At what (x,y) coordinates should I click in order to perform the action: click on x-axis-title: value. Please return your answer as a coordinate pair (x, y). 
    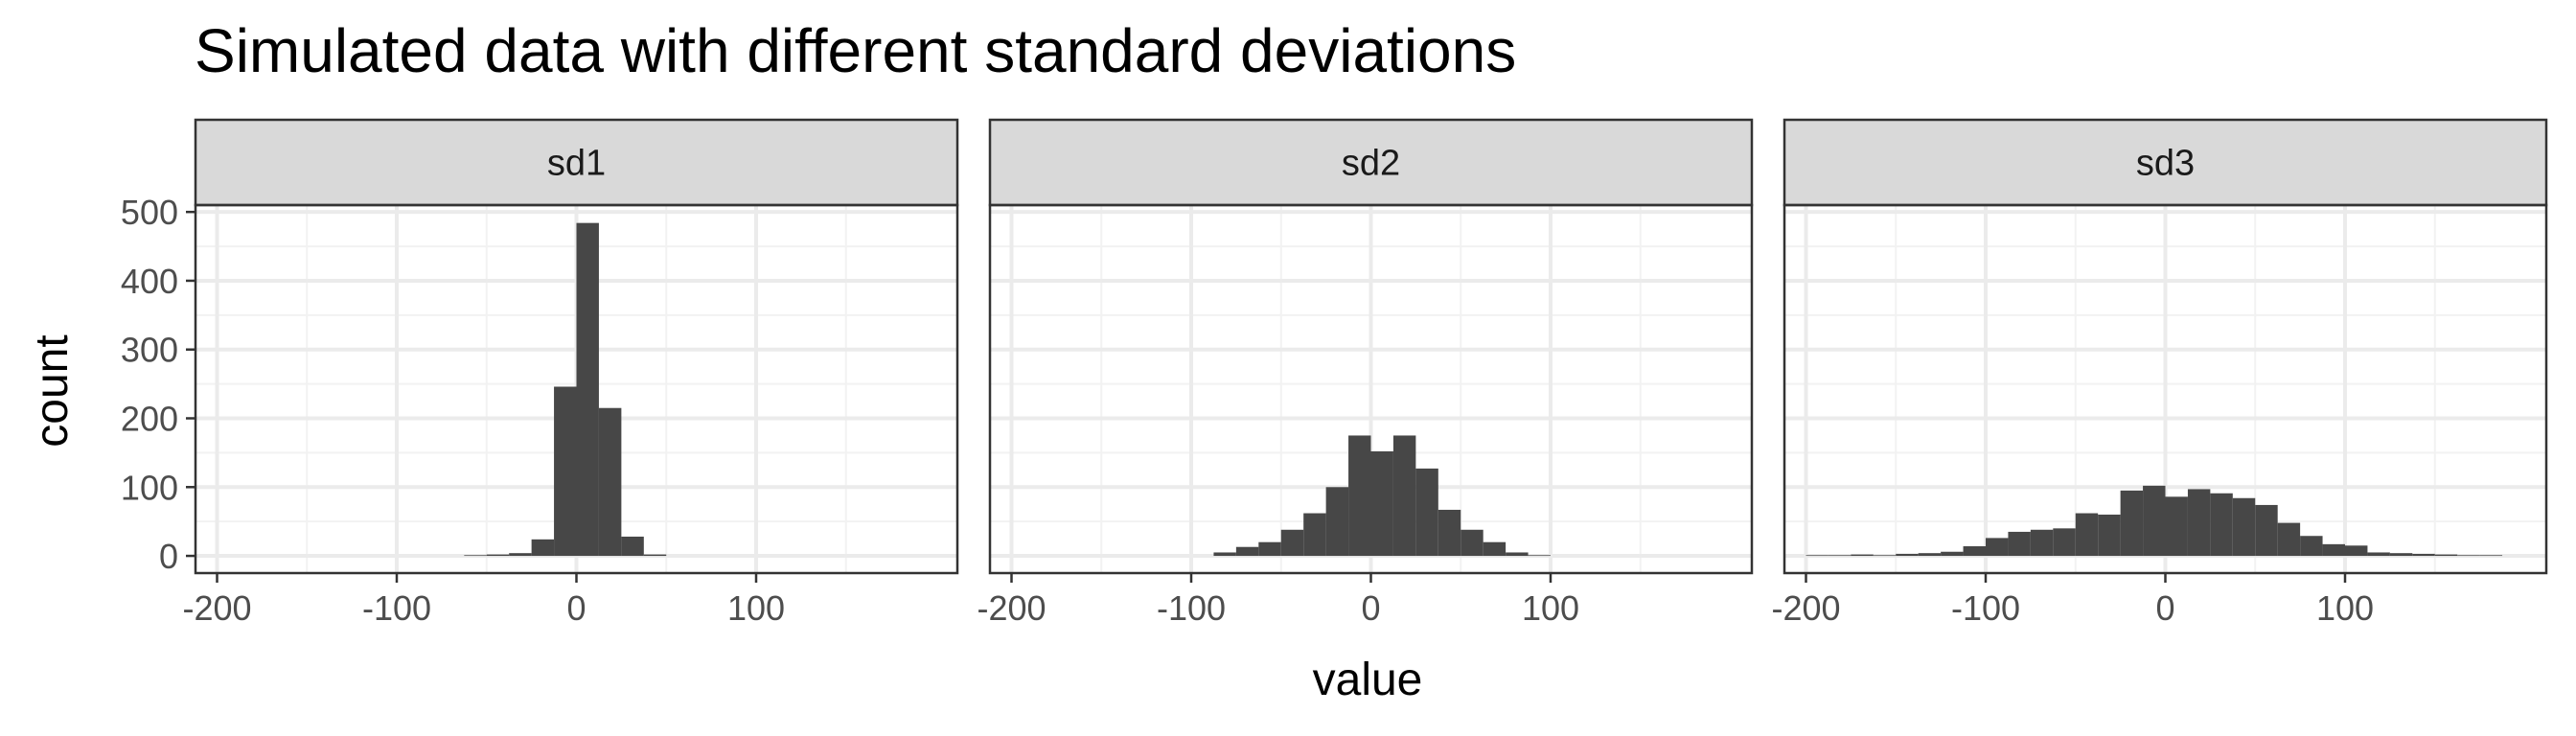
    Looking at the image, I should click on (1368, 680).